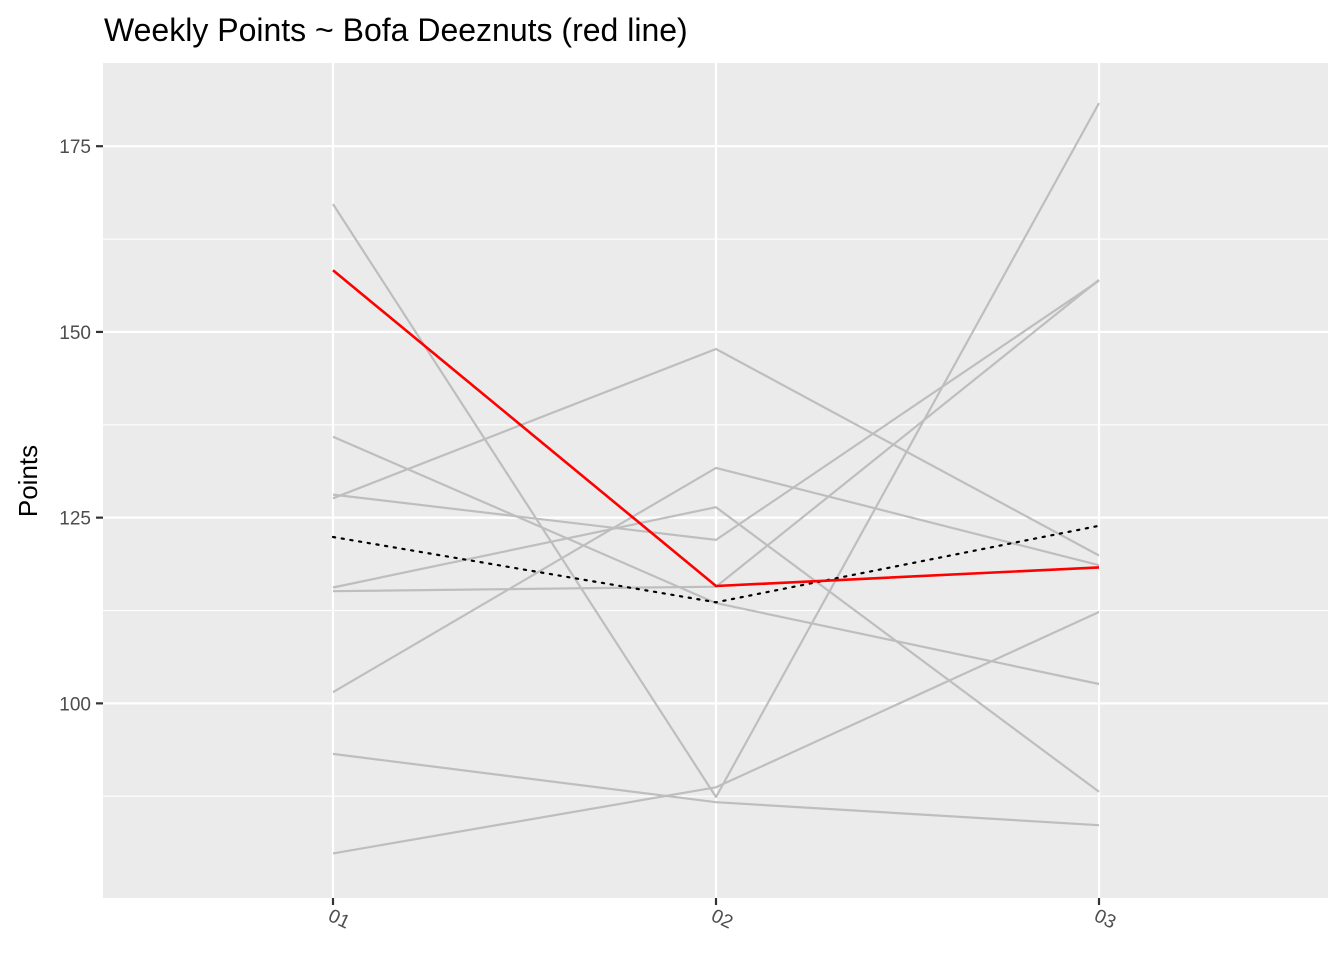 This screenshot has width=1344, height=960. I want to click on chart-title: Weekly Points ~ Bofa Deeznuts (red line), so click(396, 30).